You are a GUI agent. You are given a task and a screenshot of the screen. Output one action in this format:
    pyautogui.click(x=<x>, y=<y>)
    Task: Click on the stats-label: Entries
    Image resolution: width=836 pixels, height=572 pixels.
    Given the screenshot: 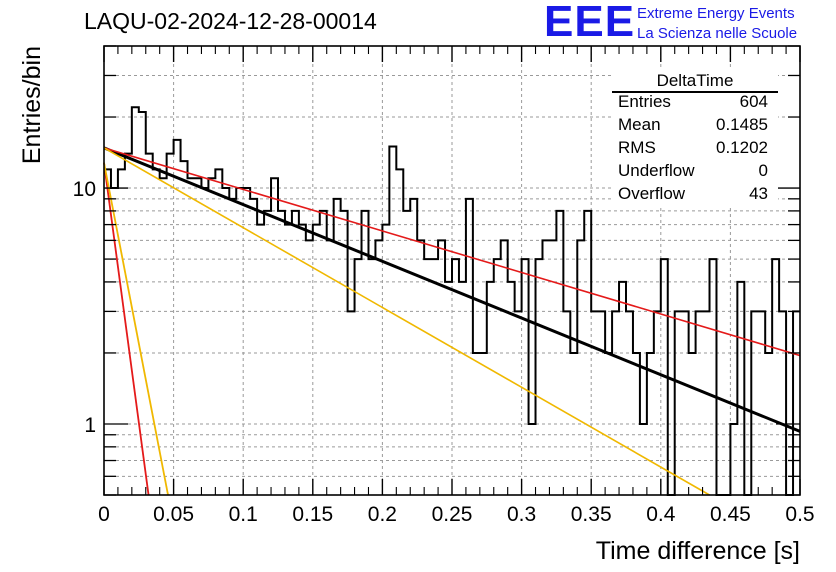 What is the action you would take?
    pyautogui.click(x=644, y=101)
    